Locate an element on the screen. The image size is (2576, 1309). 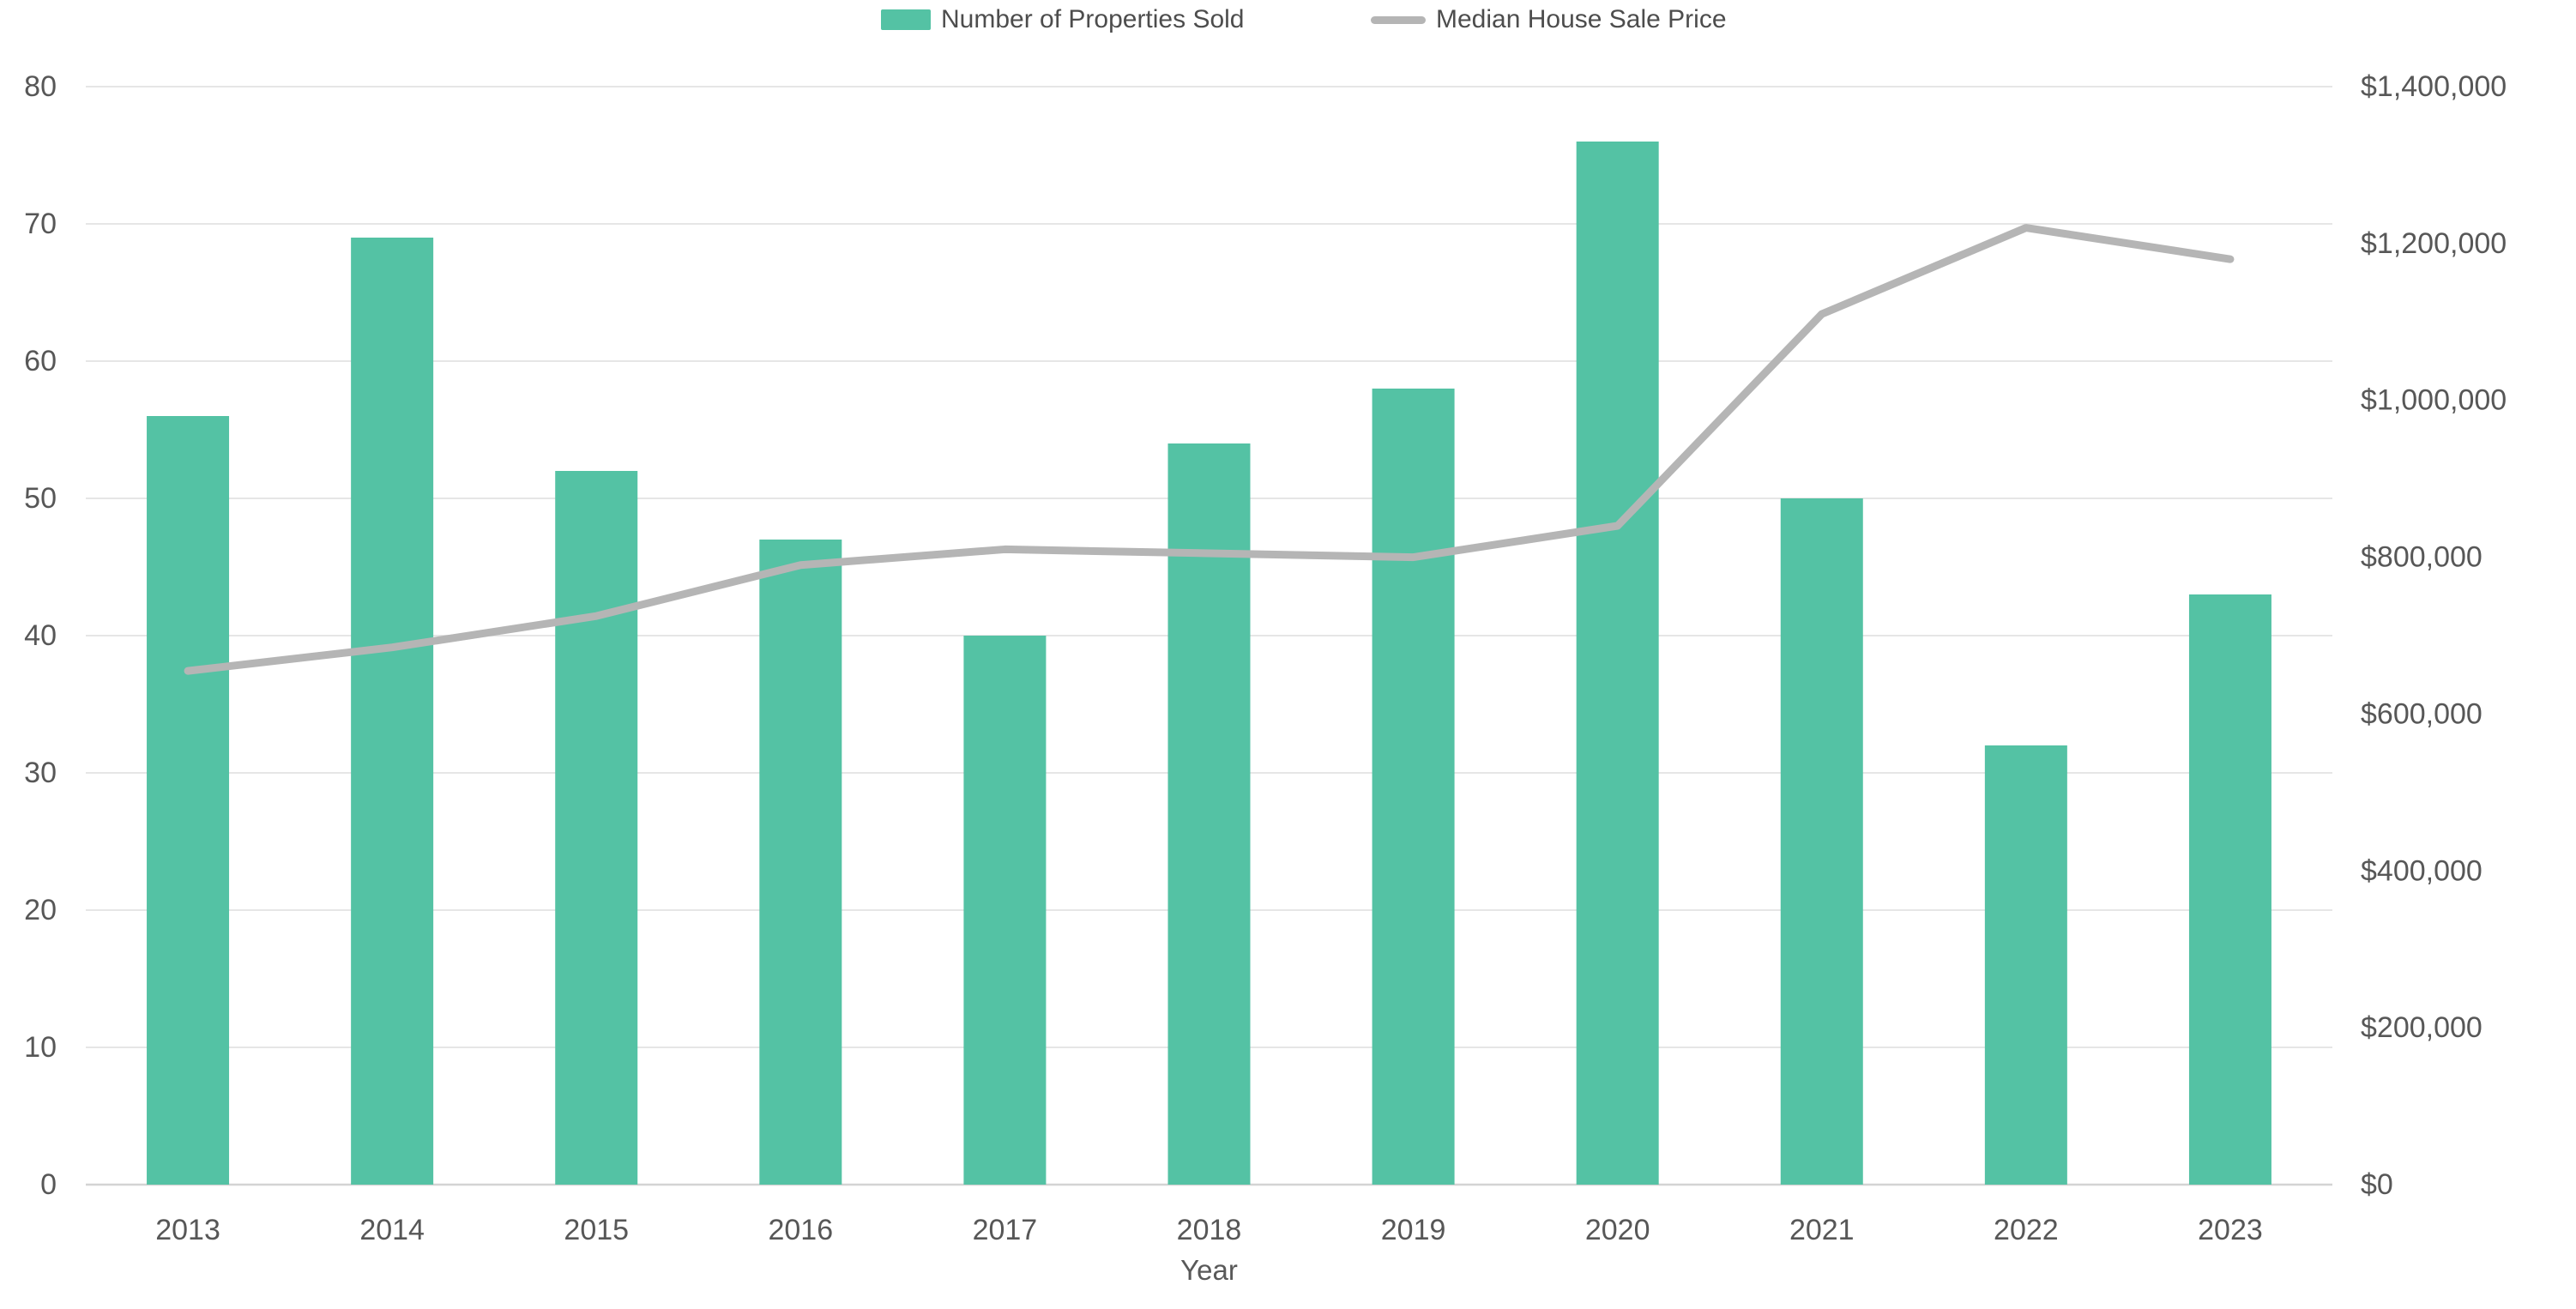
x-tick-2023: 2023 is located at coordinates (2230, 1230).